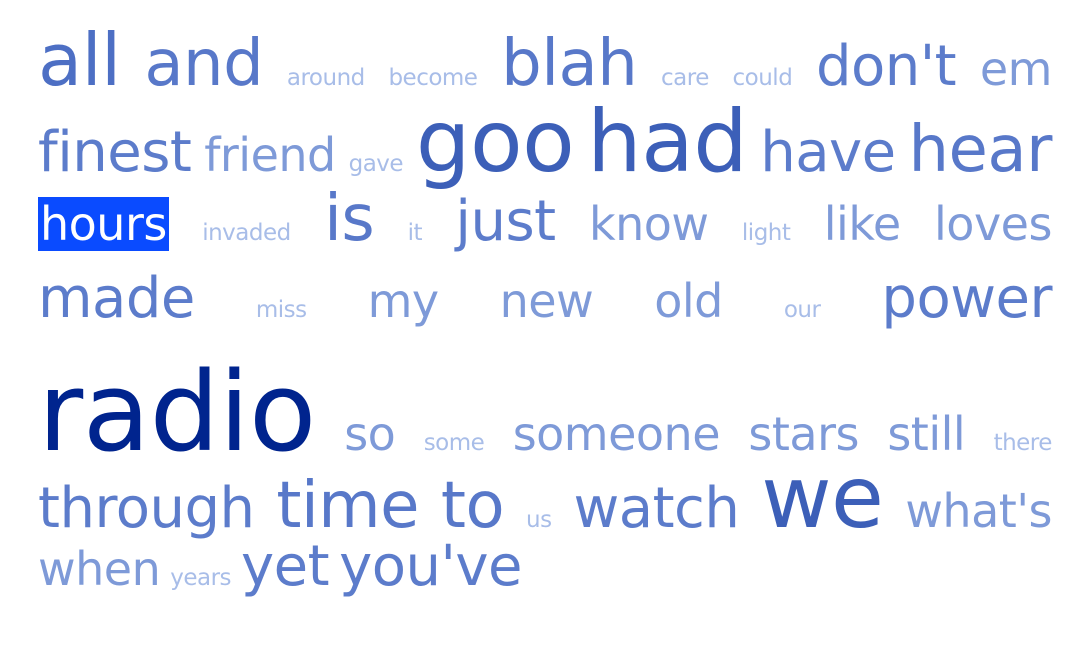  I want to click on cloud-line-2: finest friend gave goo had have hear, so click(545, 142).